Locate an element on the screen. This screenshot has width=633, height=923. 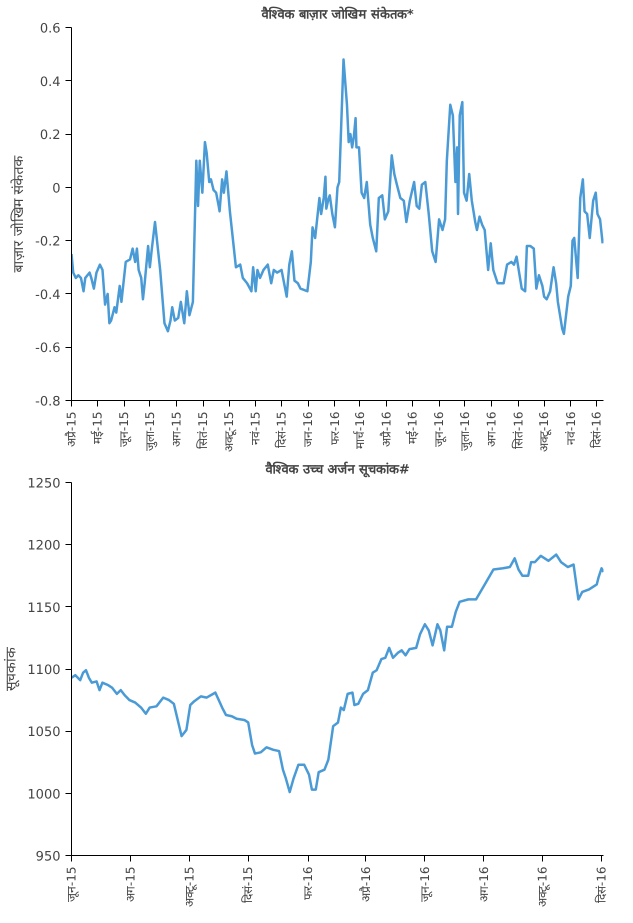
x-tick-label: नवं-15 is located at coordinates (255, 428).